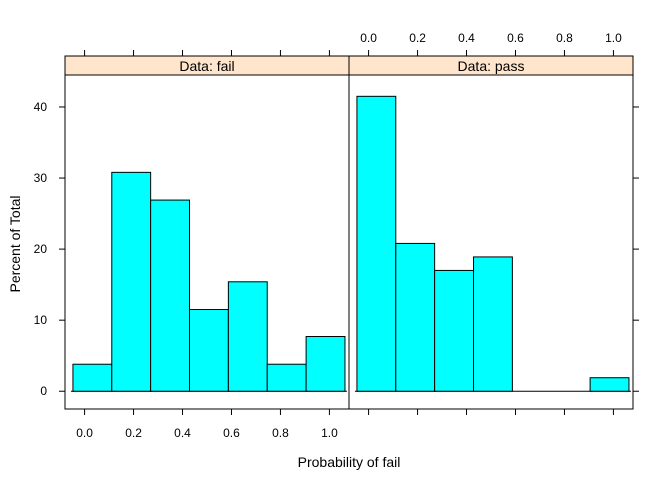 Image resolution: width=672 pixels, height=480 pixels. Describe the element at coordinates (41, 249) in the screenshot. I see `y-tick-label-2: 20` at that location.